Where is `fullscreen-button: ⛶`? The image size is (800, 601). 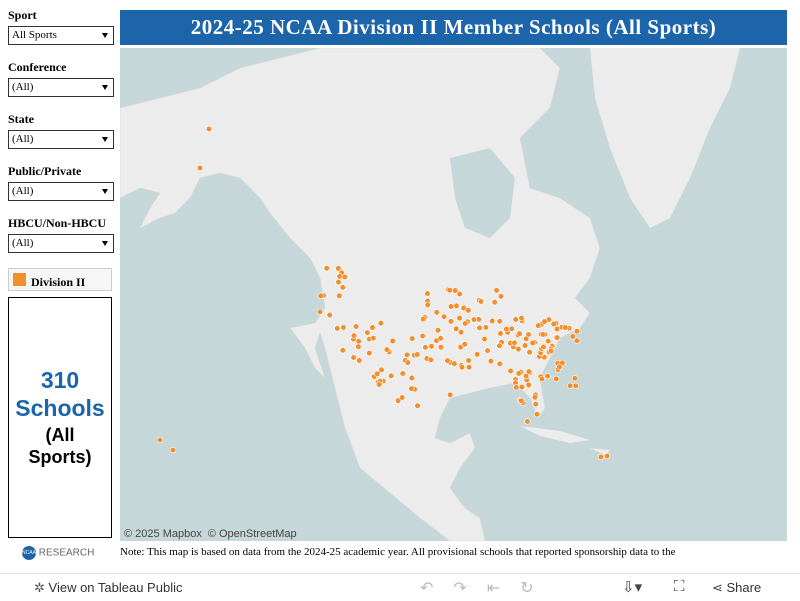 fullscreen-button: ⛶ is located at coordinates (679, 586).